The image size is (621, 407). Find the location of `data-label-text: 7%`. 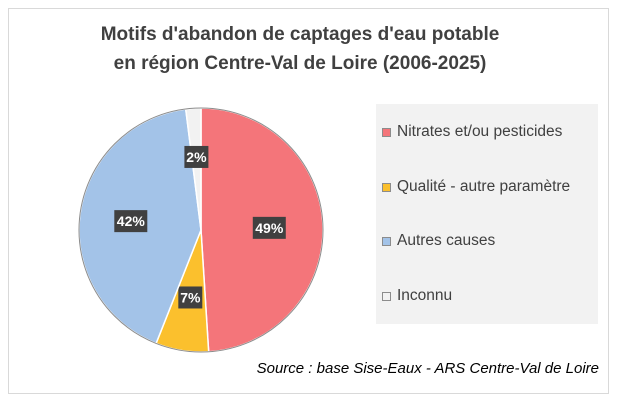

data-label-text: 7% is located at coordinates (190, 297).